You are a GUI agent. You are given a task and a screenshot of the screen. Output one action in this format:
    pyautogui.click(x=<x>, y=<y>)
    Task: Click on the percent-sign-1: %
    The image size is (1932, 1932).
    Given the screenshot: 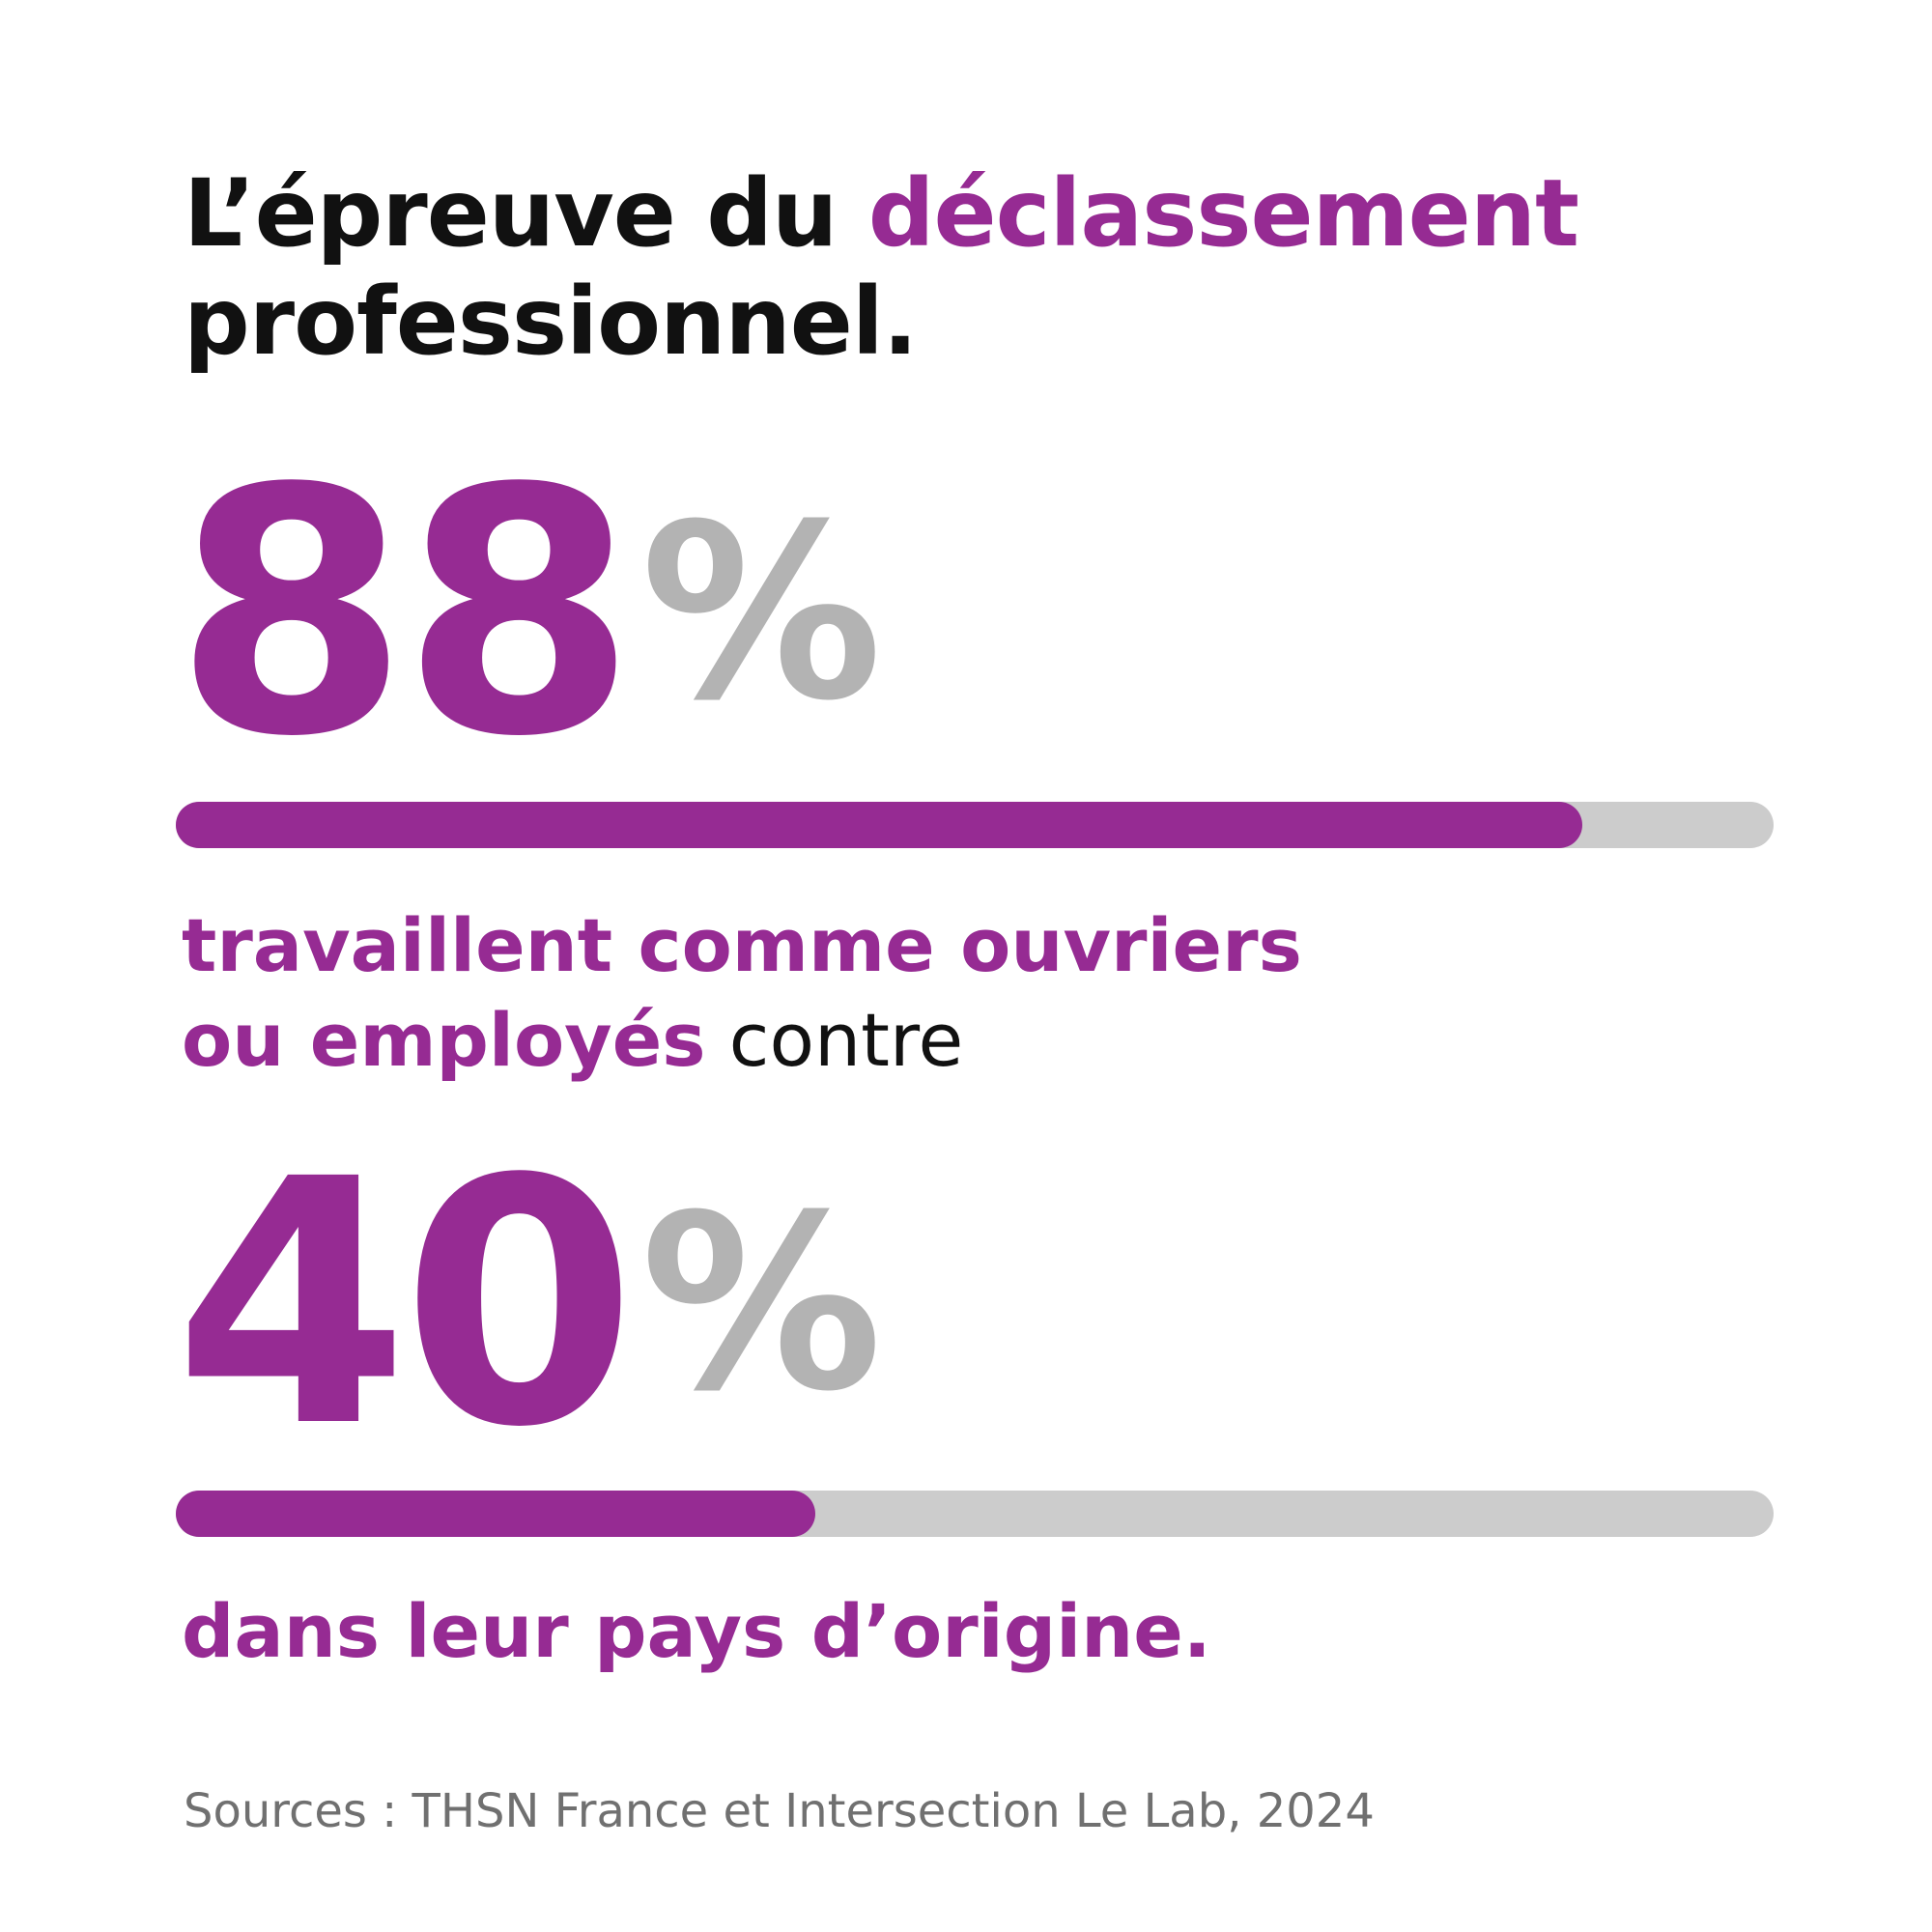 What is the action you would take?
    pyautogui.click(x=761, y=612)
    